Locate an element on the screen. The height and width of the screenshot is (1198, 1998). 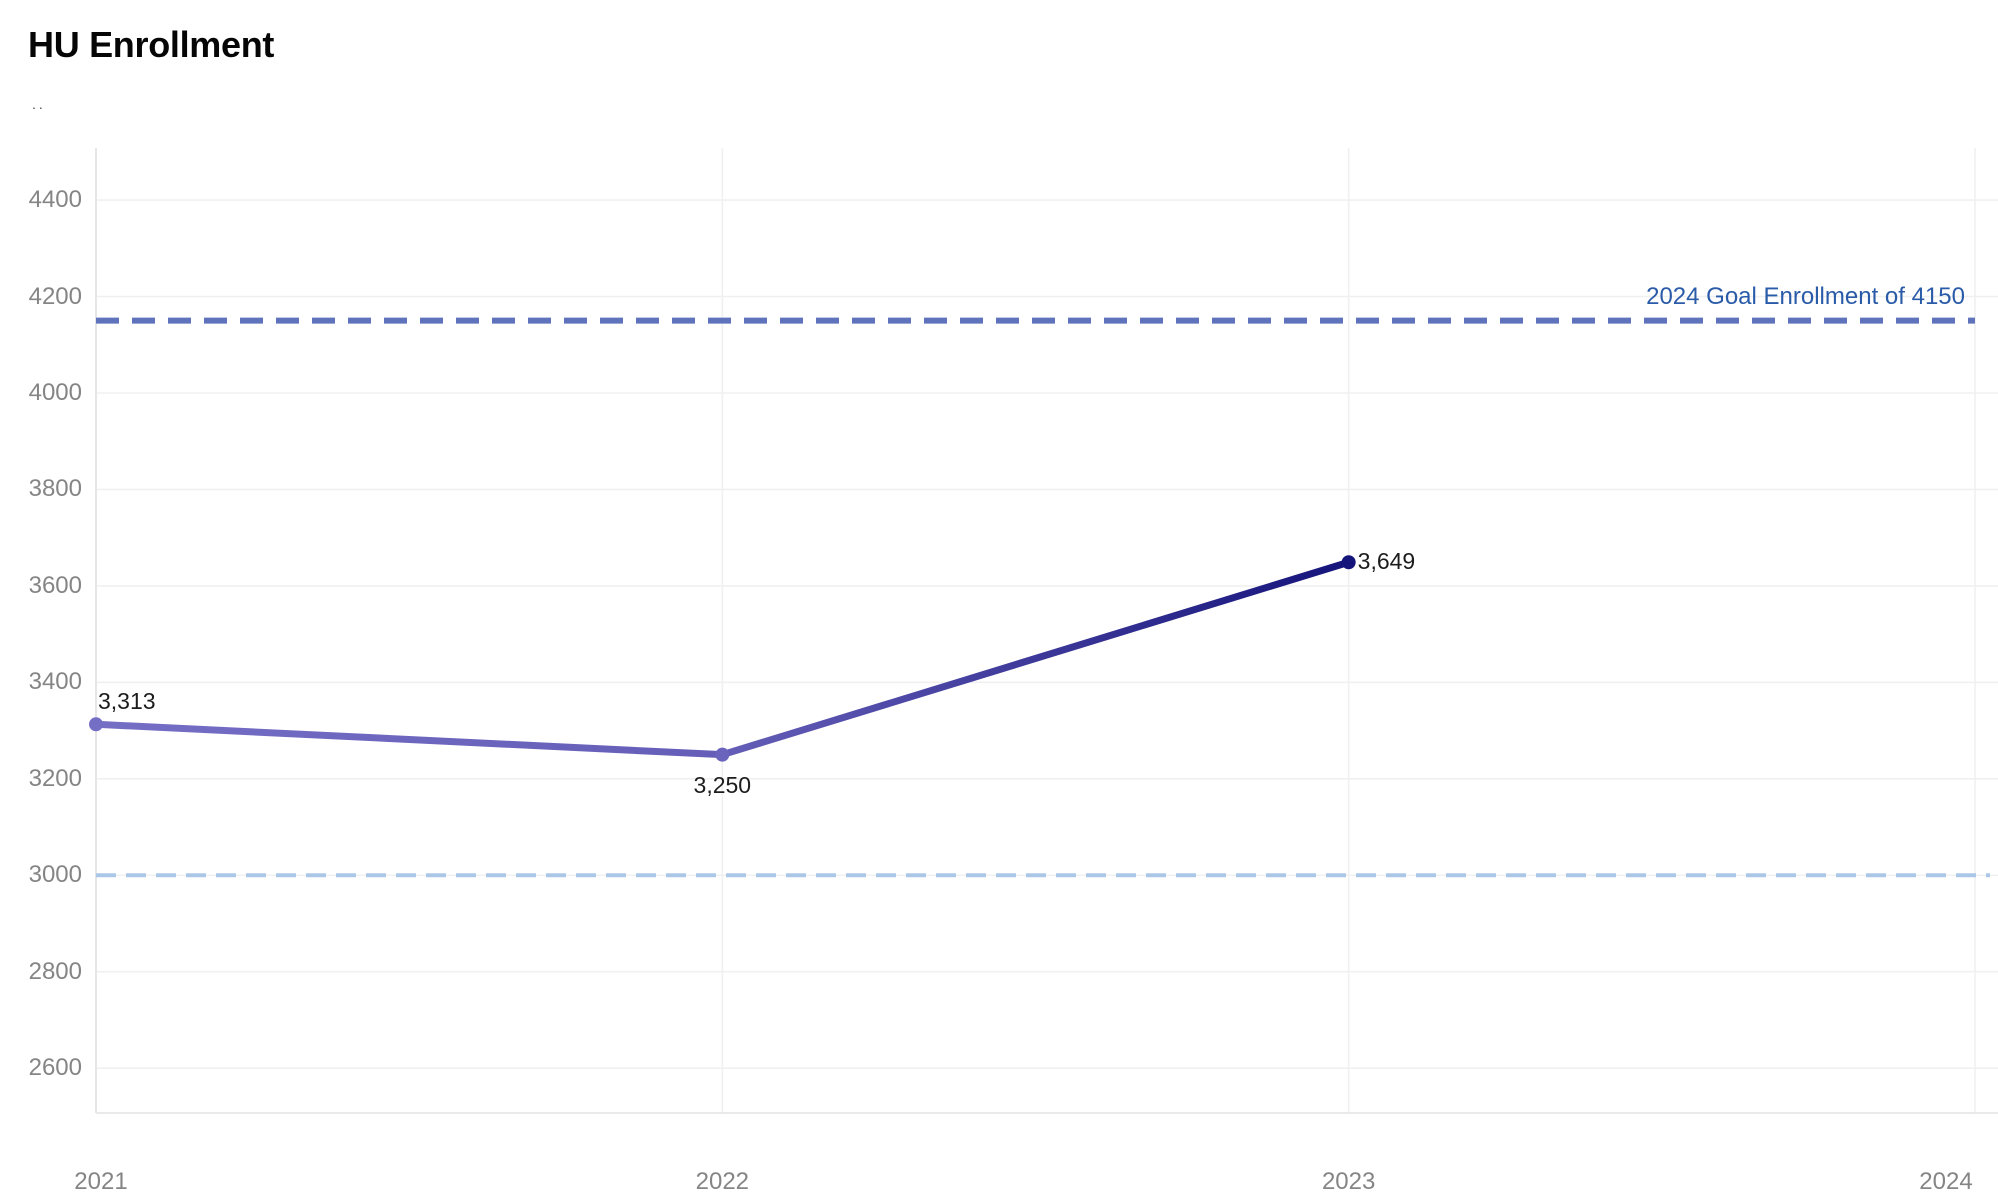
data-point-marker-2021 is located at coordinates (96, 724).